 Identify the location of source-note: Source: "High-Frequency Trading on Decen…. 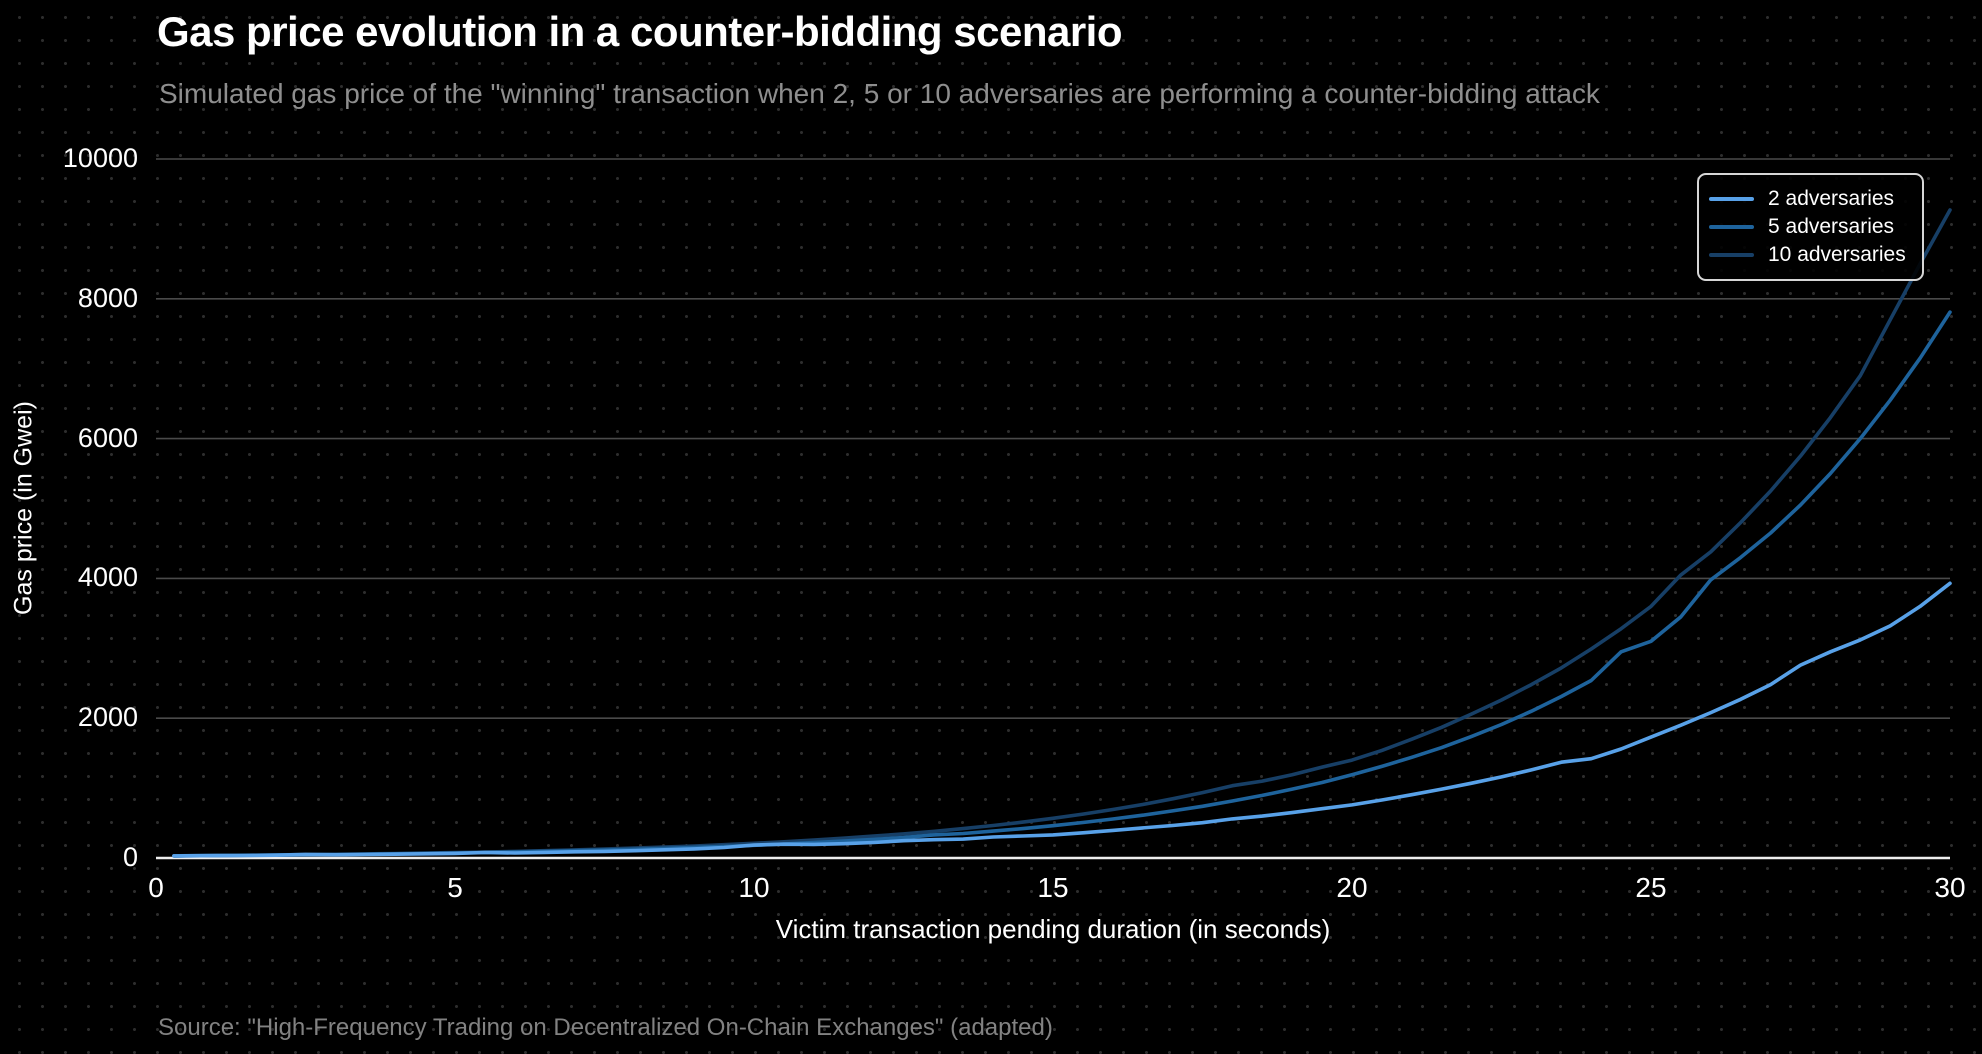
(605, 1027).